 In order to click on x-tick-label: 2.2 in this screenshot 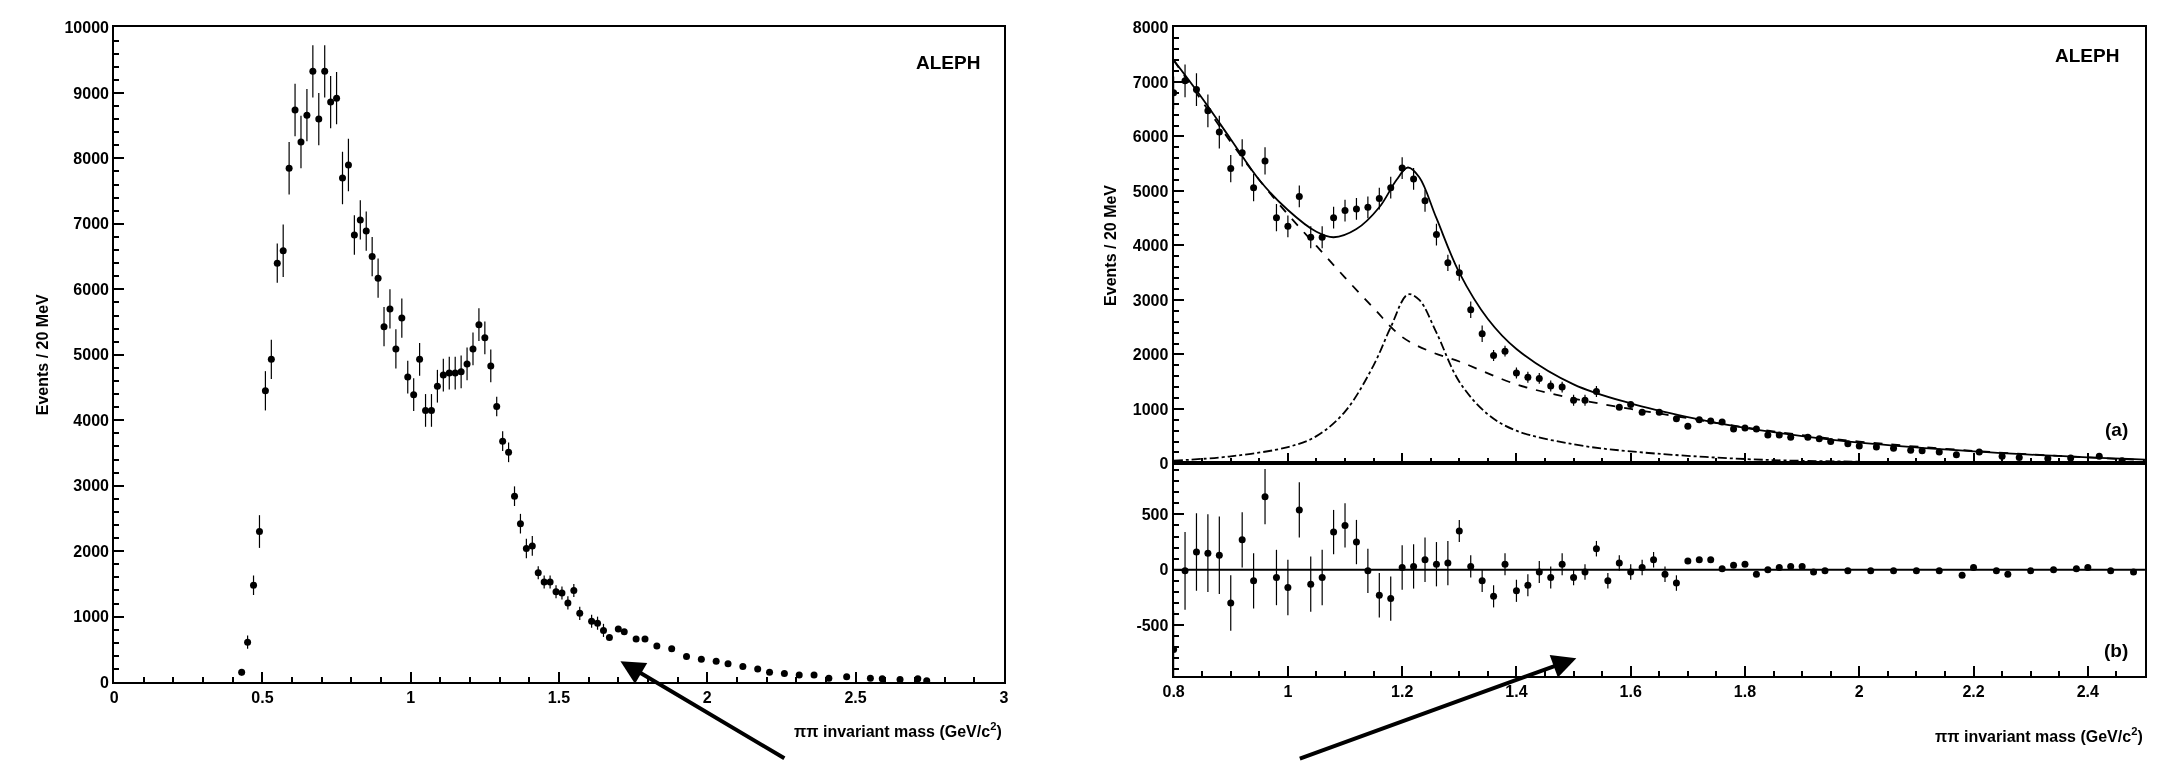, I will do `click(1973, 692)`.